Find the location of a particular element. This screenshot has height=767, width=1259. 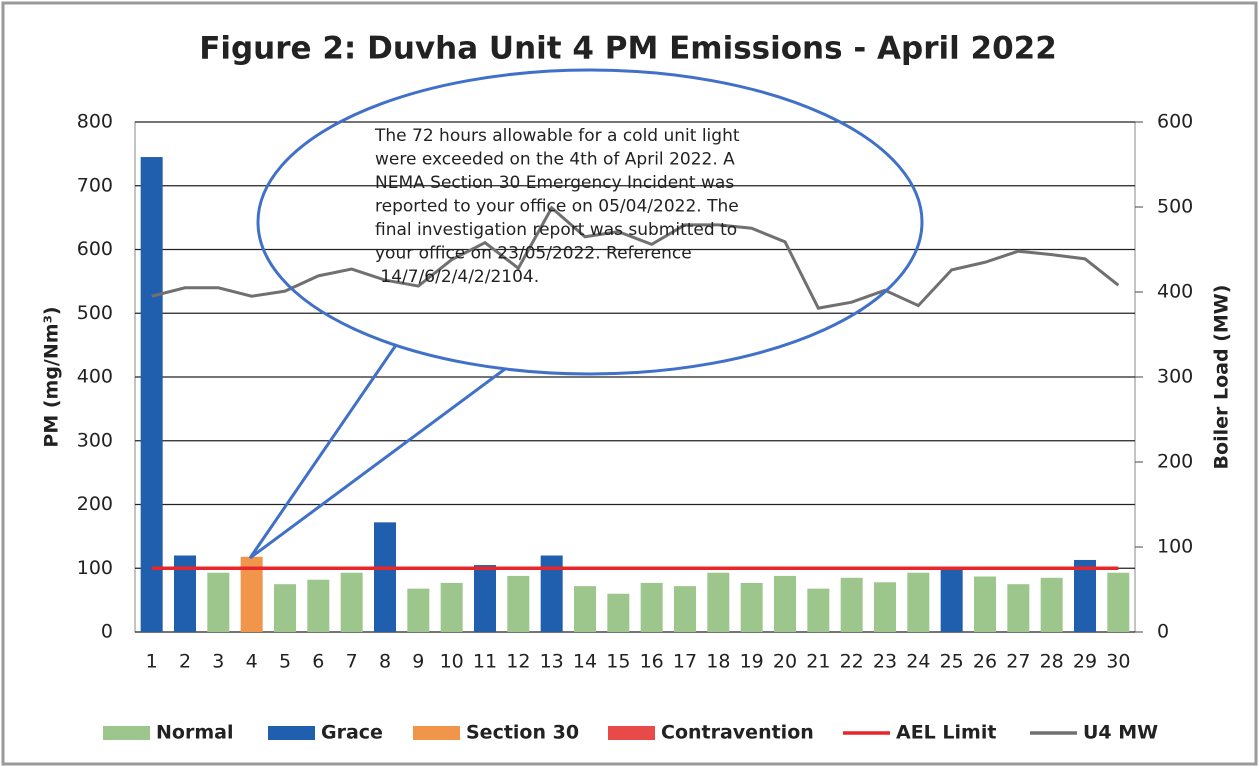

x-tick-label: 10 is located at coordinates (452, 662).